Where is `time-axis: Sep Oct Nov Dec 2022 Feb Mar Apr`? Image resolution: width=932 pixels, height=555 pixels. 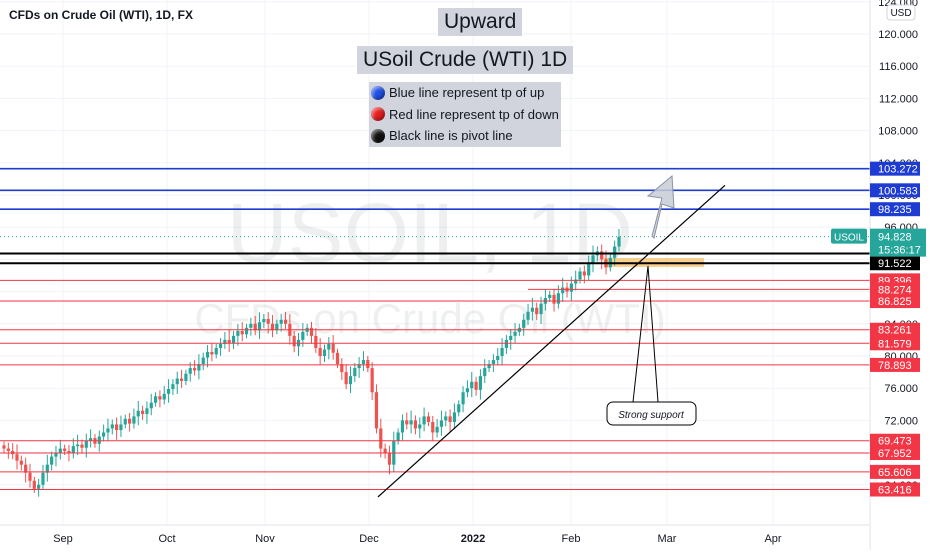 time-axis: Sep Oct Nov Dec 2022 Feb Mar Apr is located at coordinates (435, 534).